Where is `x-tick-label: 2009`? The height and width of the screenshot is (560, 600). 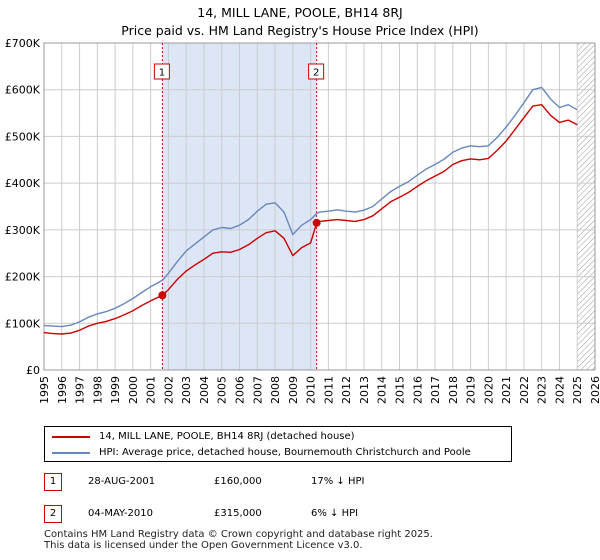
x-tick-label: 2009 is located at coordinates (293, 390).